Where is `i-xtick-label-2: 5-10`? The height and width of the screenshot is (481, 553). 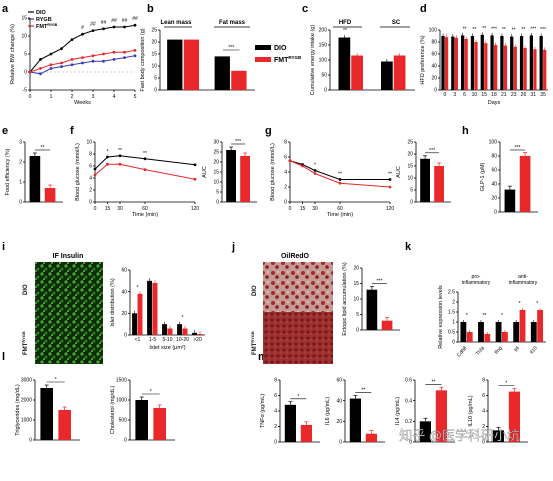
i-xtick-label-2: 5-10 is located at coordinates (167, 340).